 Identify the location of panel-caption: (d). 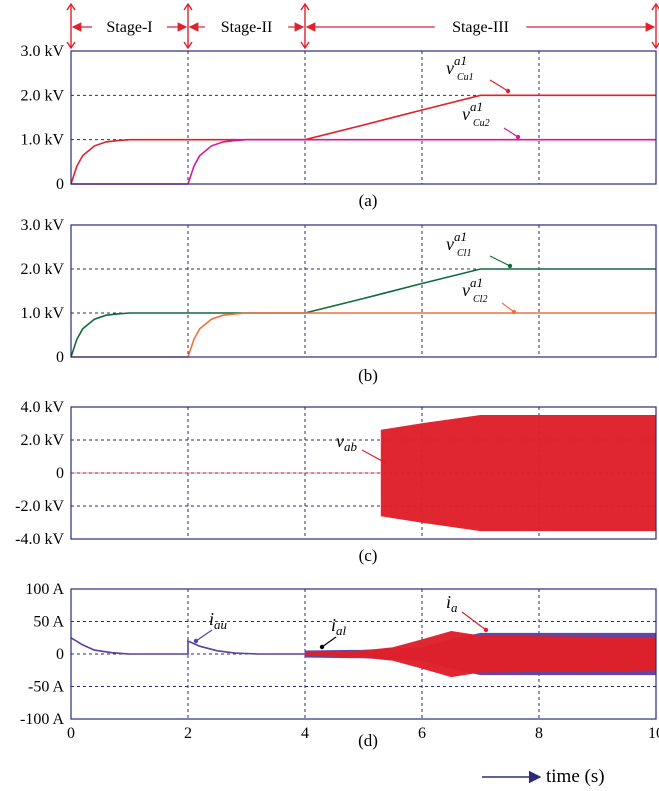
(368, 740).